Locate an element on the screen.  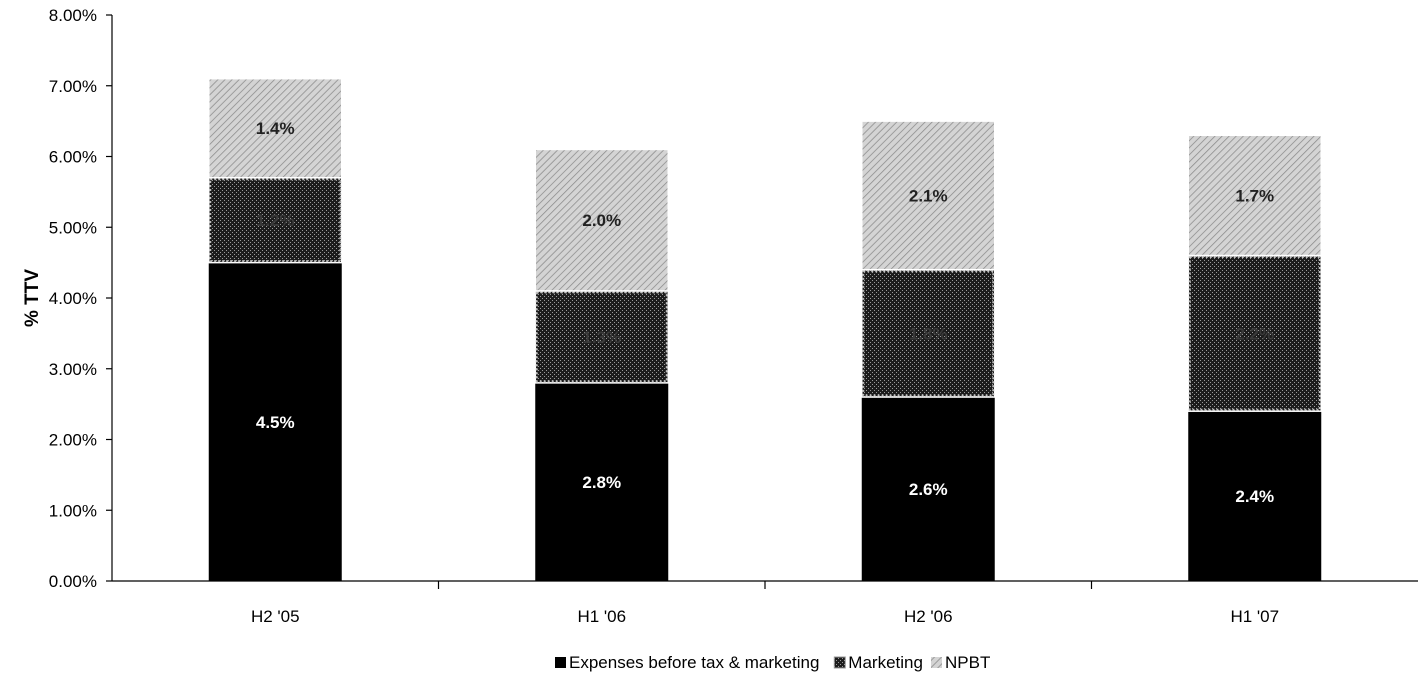
data-label: 2.4% is located at coordinates (1254, 496).